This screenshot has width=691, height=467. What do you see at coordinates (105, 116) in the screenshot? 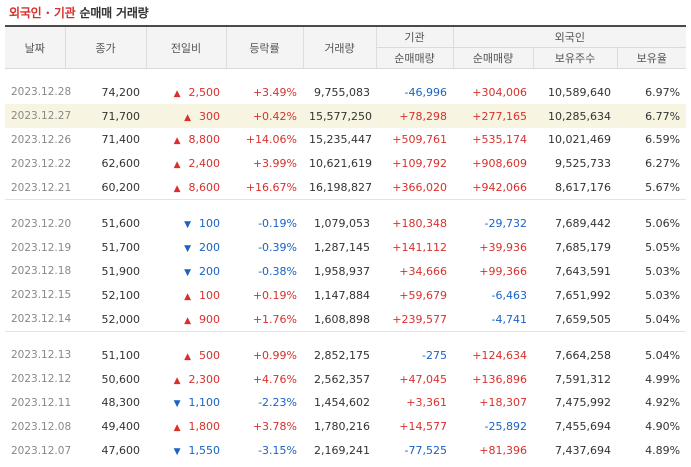
I see `cell-close: 71,700` at bounding box center [105, 116].